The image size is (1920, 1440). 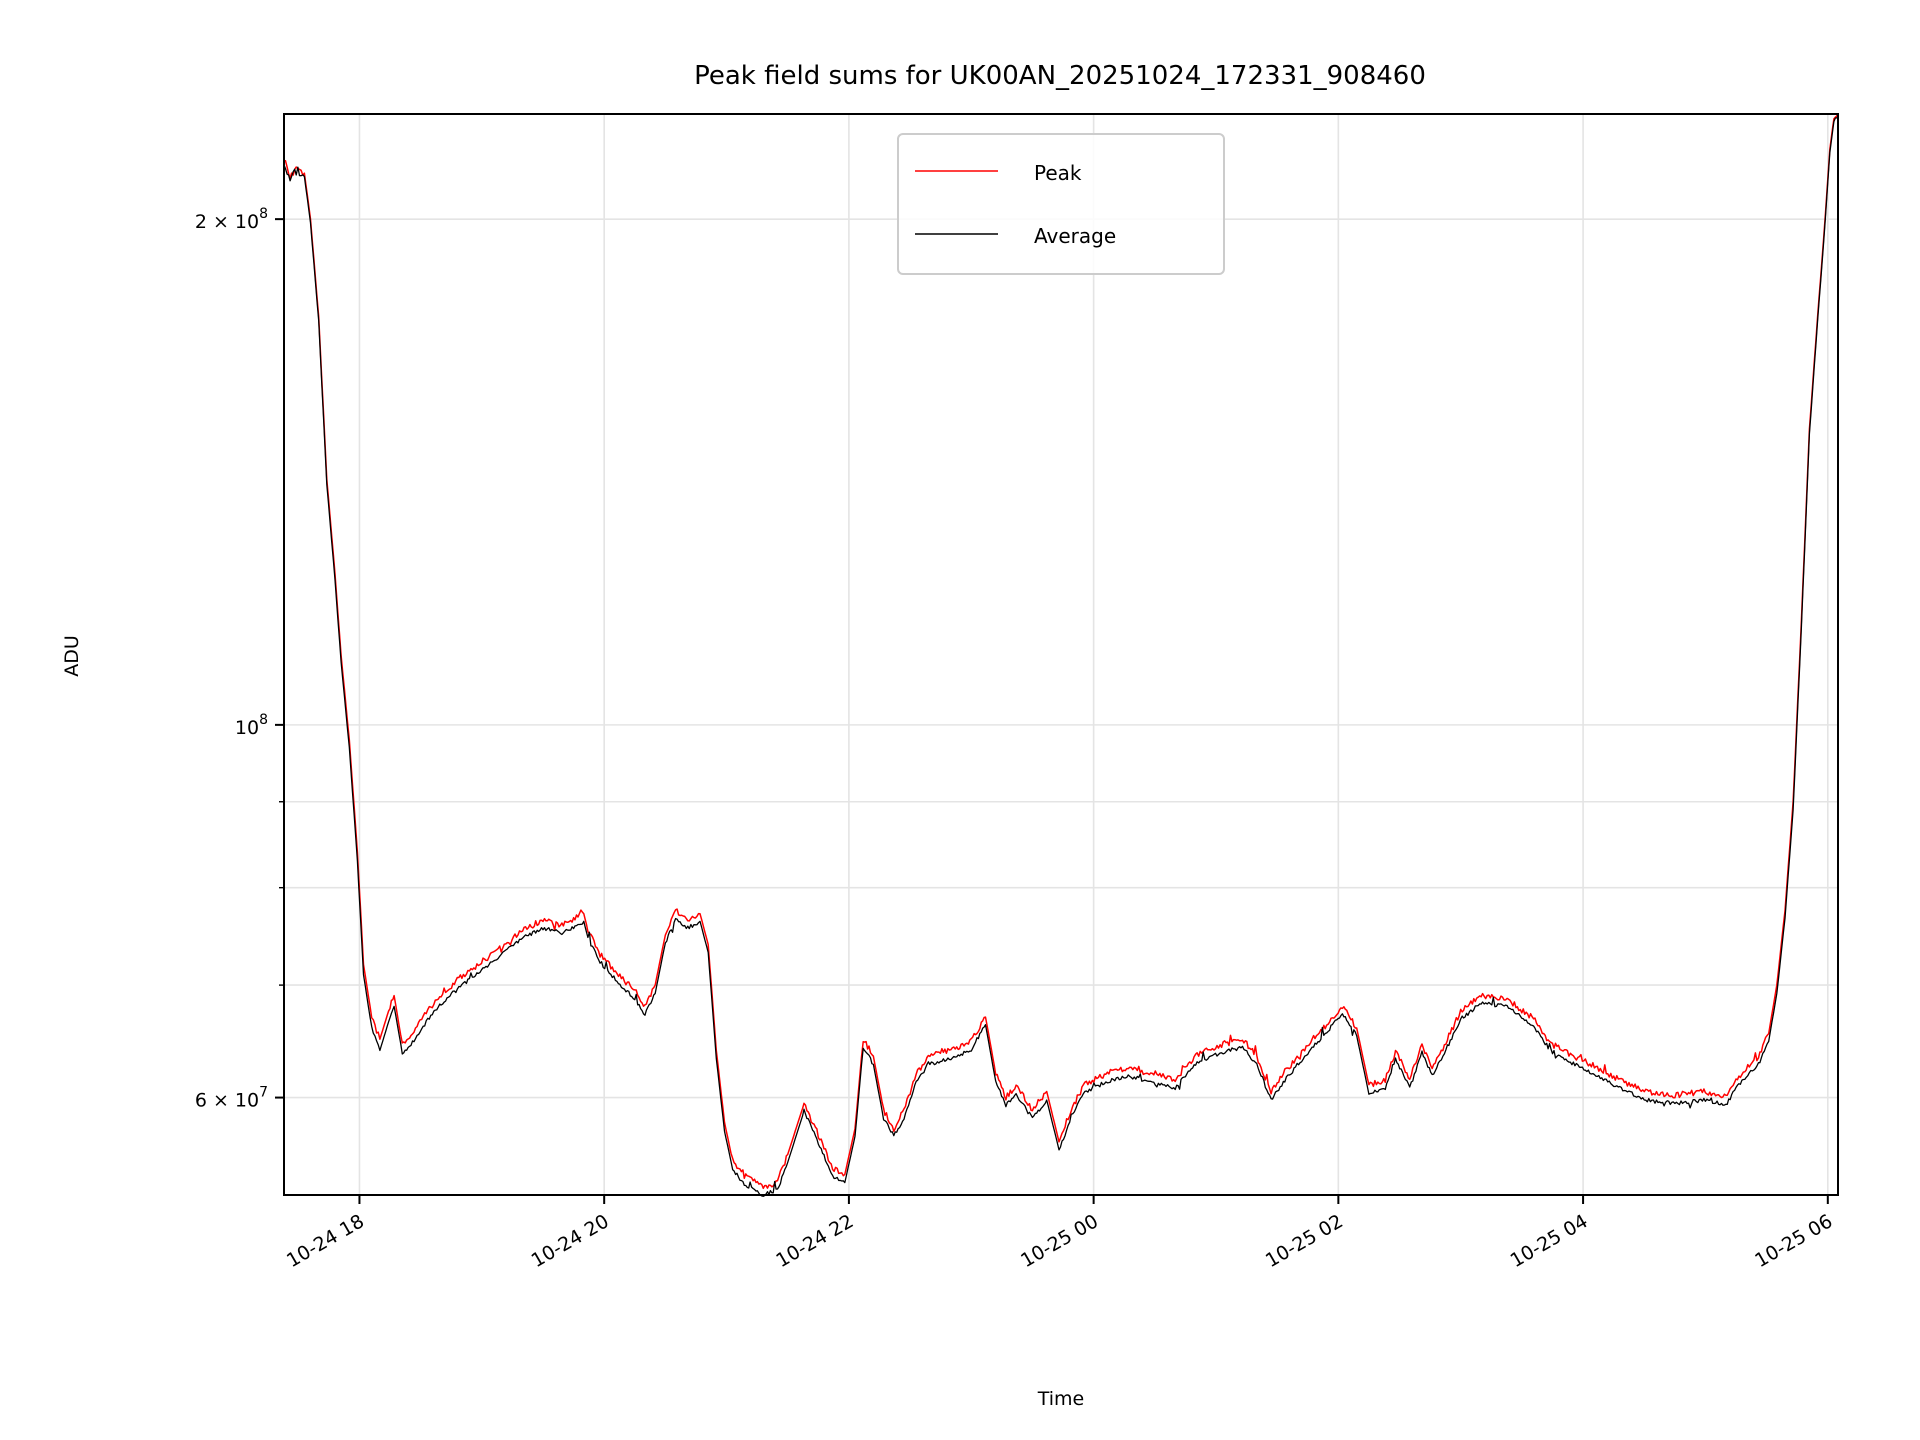 What do you see at coordinates (227, 1101) in the screenshot?
I see `y-tick-label-base: 6 × 10` at bounding box center [227, 1101].